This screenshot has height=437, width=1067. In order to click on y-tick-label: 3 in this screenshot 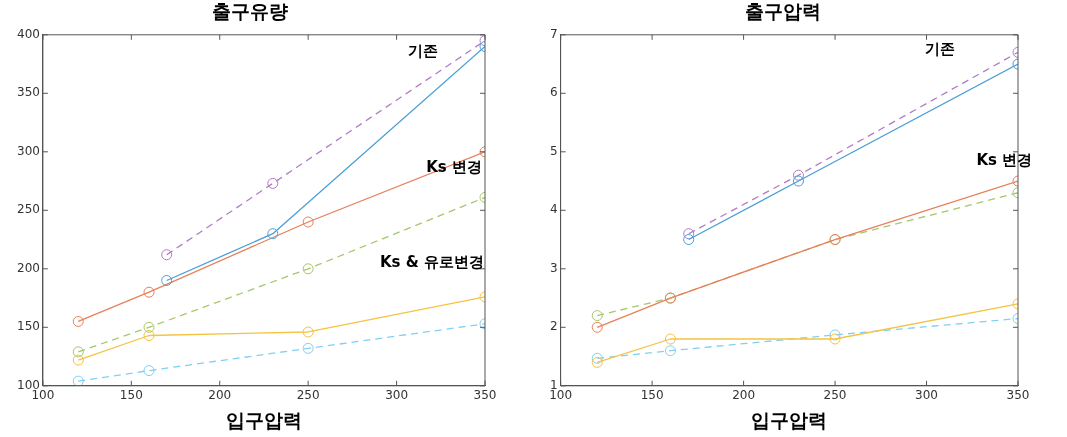, I will do `click(553, 267)`.